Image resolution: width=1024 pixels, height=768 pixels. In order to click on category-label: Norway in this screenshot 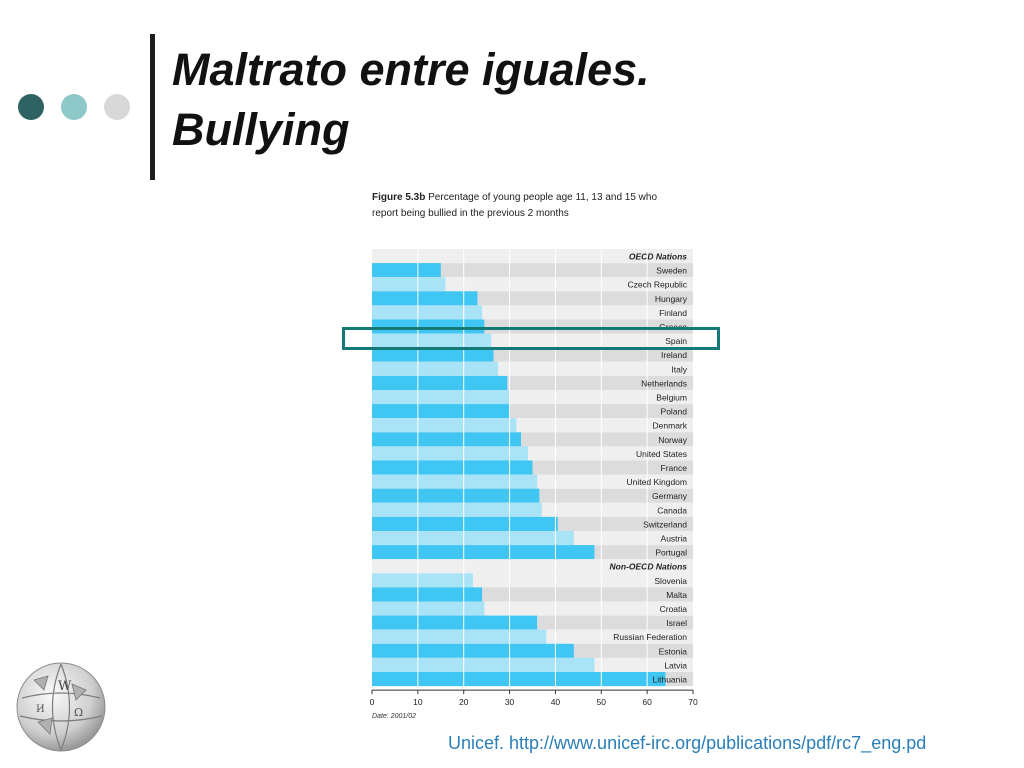, I will do `click(673, 440)`.